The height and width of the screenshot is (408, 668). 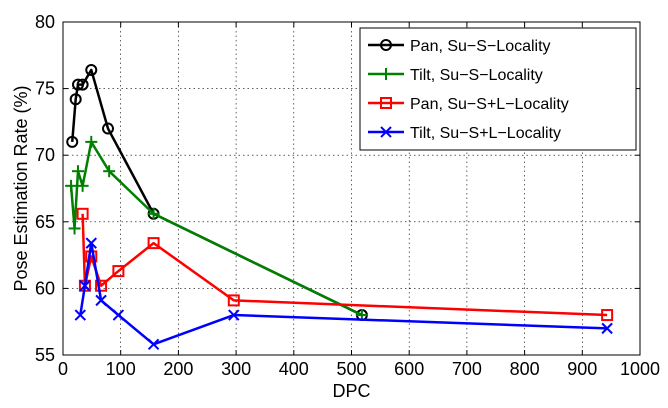 What do you see at coordinates (409, 369) in the screenshot?
I see `x-tick-label: 600` at bounding box center [409, 369].